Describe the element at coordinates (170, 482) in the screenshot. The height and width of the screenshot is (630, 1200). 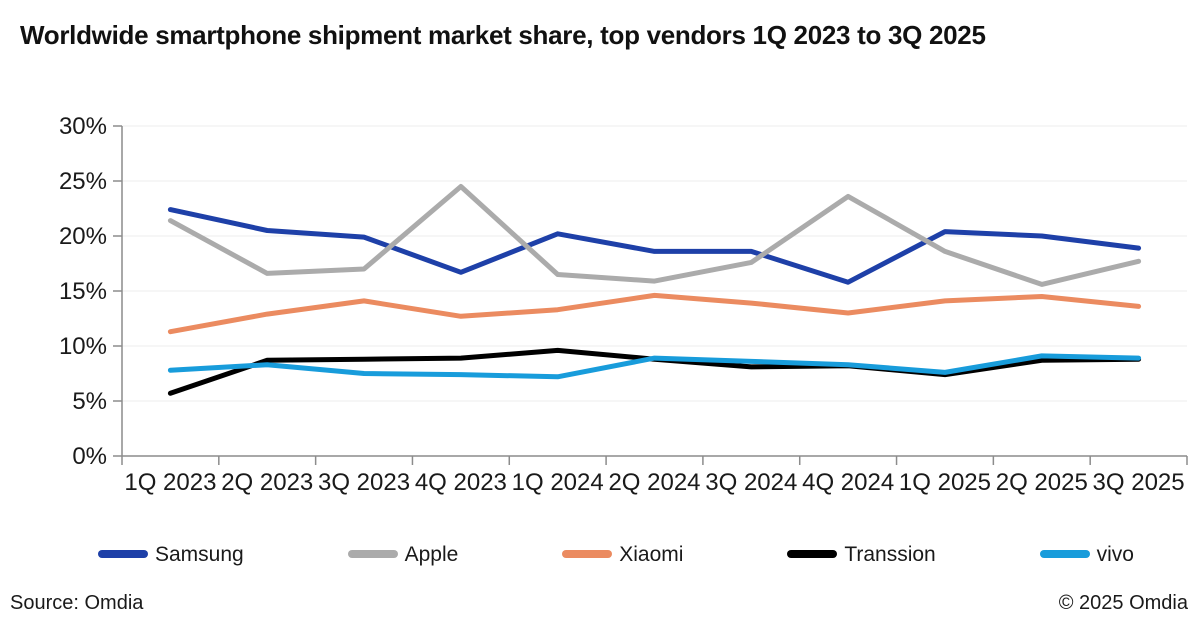
I see `x-tick-label: 1Q 2023` at that location.